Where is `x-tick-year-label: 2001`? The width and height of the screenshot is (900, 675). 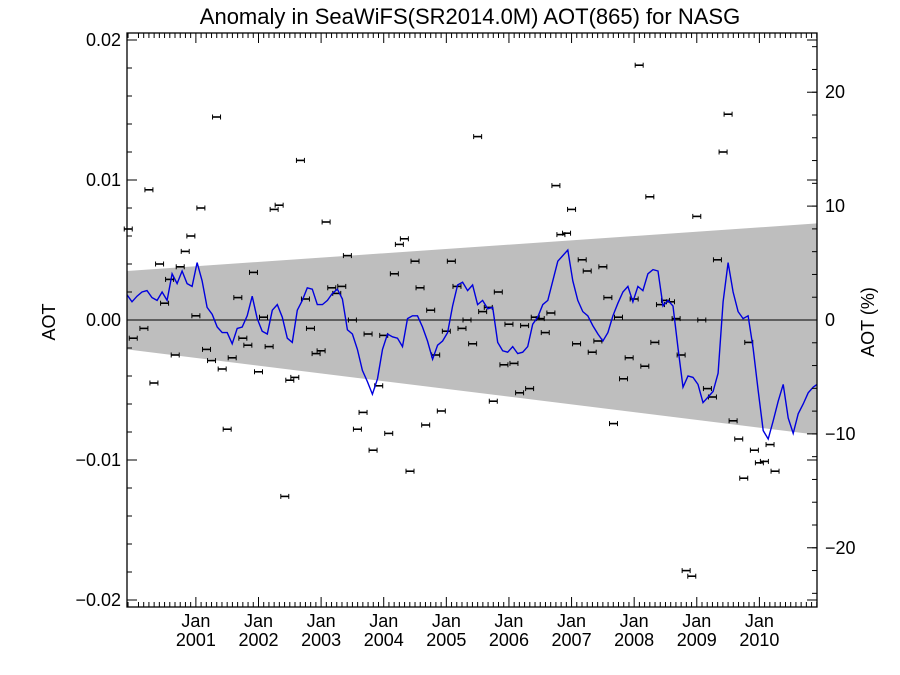 x-tick-year-label: 2001 is located at coordinates (196, 640).